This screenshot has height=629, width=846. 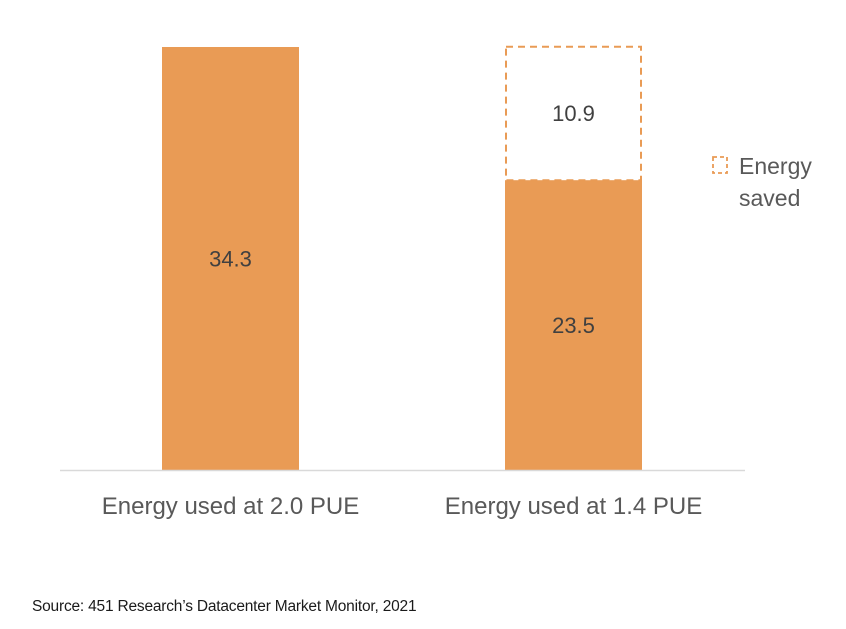 I want to click on data-label-0-1: 23.5, so click(x=573, y=325).